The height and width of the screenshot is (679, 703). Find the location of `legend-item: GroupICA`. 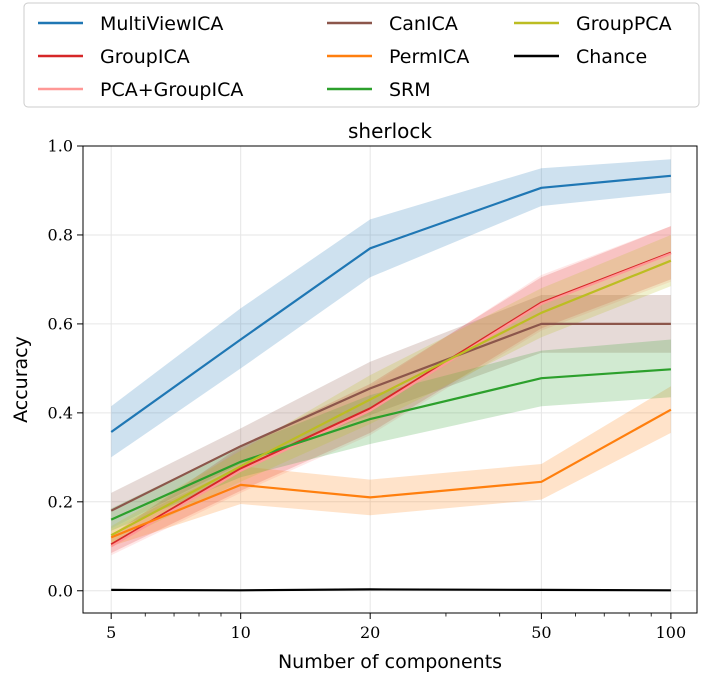

legend-item: GroupICA is located at coordinates (114, 57).